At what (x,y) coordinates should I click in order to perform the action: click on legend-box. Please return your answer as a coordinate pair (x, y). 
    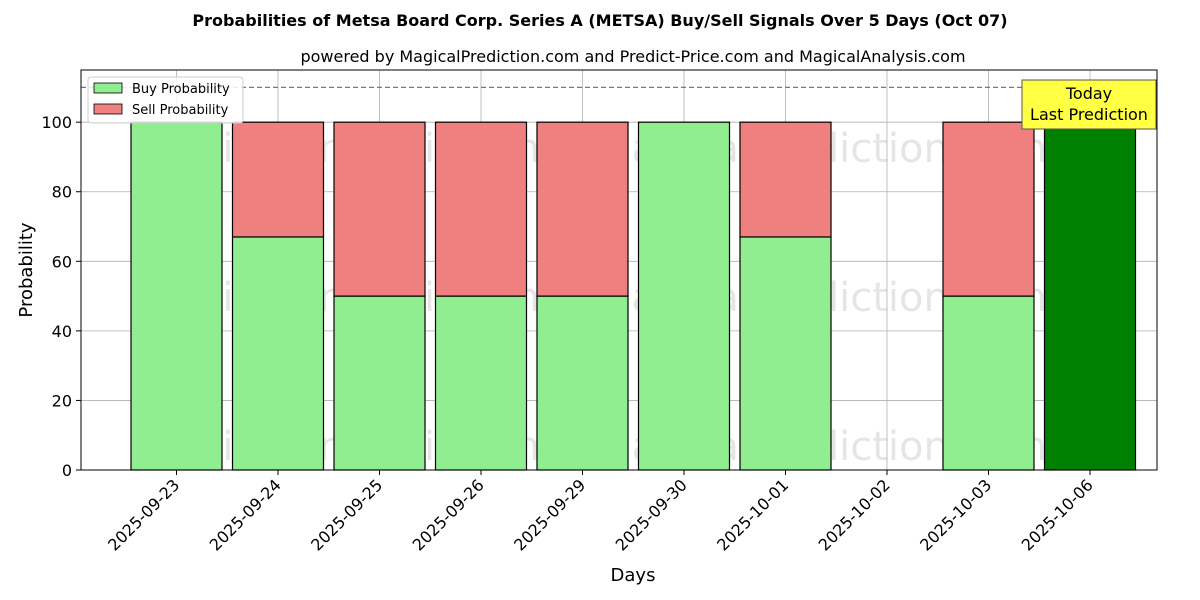
    Looking at the image, I should click on (165, 100).